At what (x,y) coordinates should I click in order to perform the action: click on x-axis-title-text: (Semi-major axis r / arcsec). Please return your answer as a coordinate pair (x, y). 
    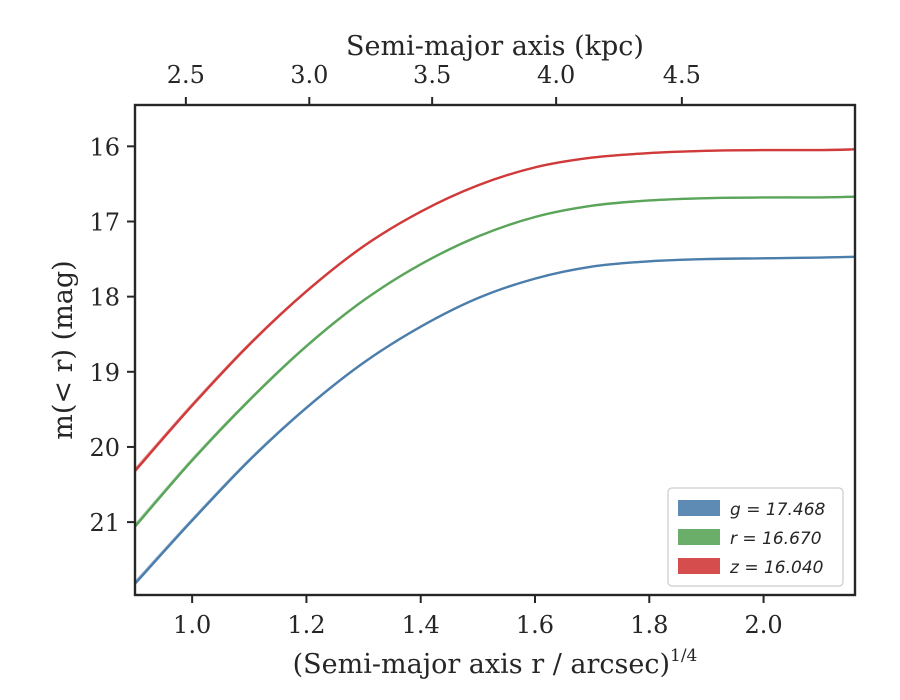
    Looking at the image, I should click on (481, 664).